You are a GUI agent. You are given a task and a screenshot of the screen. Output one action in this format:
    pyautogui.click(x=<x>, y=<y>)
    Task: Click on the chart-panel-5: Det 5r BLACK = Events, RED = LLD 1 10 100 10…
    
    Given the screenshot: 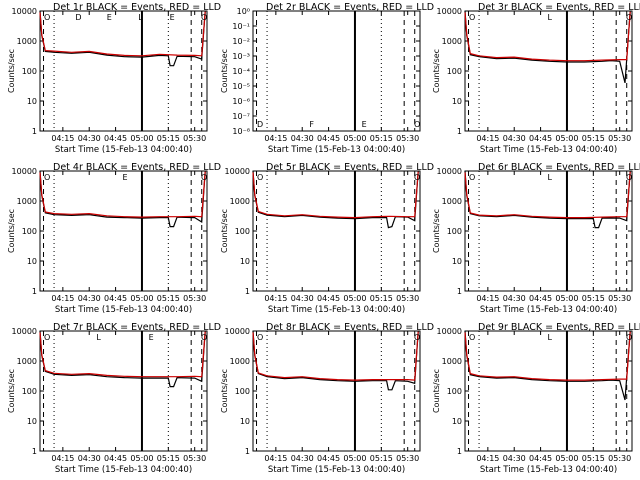 What is the action you would take?
    pyautogui.click(x=327, y=238)
    